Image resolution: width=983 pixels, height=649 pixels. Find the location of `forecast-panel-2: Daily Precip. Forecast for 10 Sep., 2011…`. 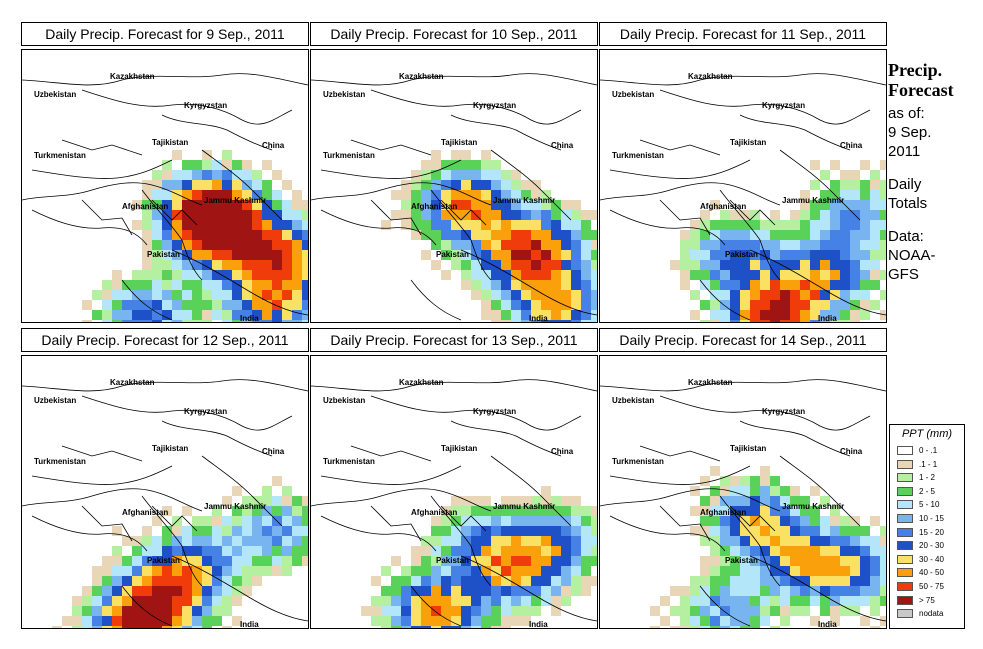

forecast-panel-2: Daily Precip. Forecast for 10 Sep., 2011… is located at coordinates (454, 172).